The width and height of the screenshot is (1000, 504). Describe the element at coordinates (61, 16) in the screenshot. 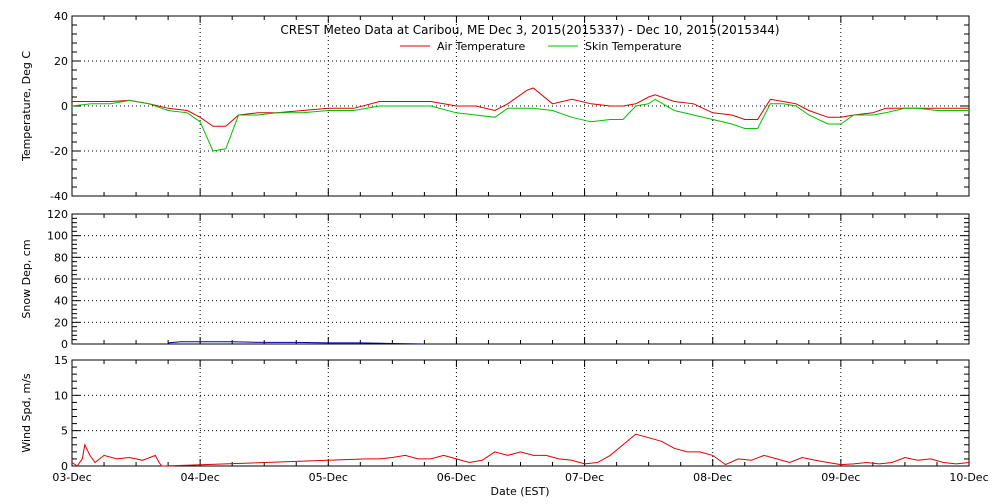

I see `temperature-y-tick-label: 40` at that location.